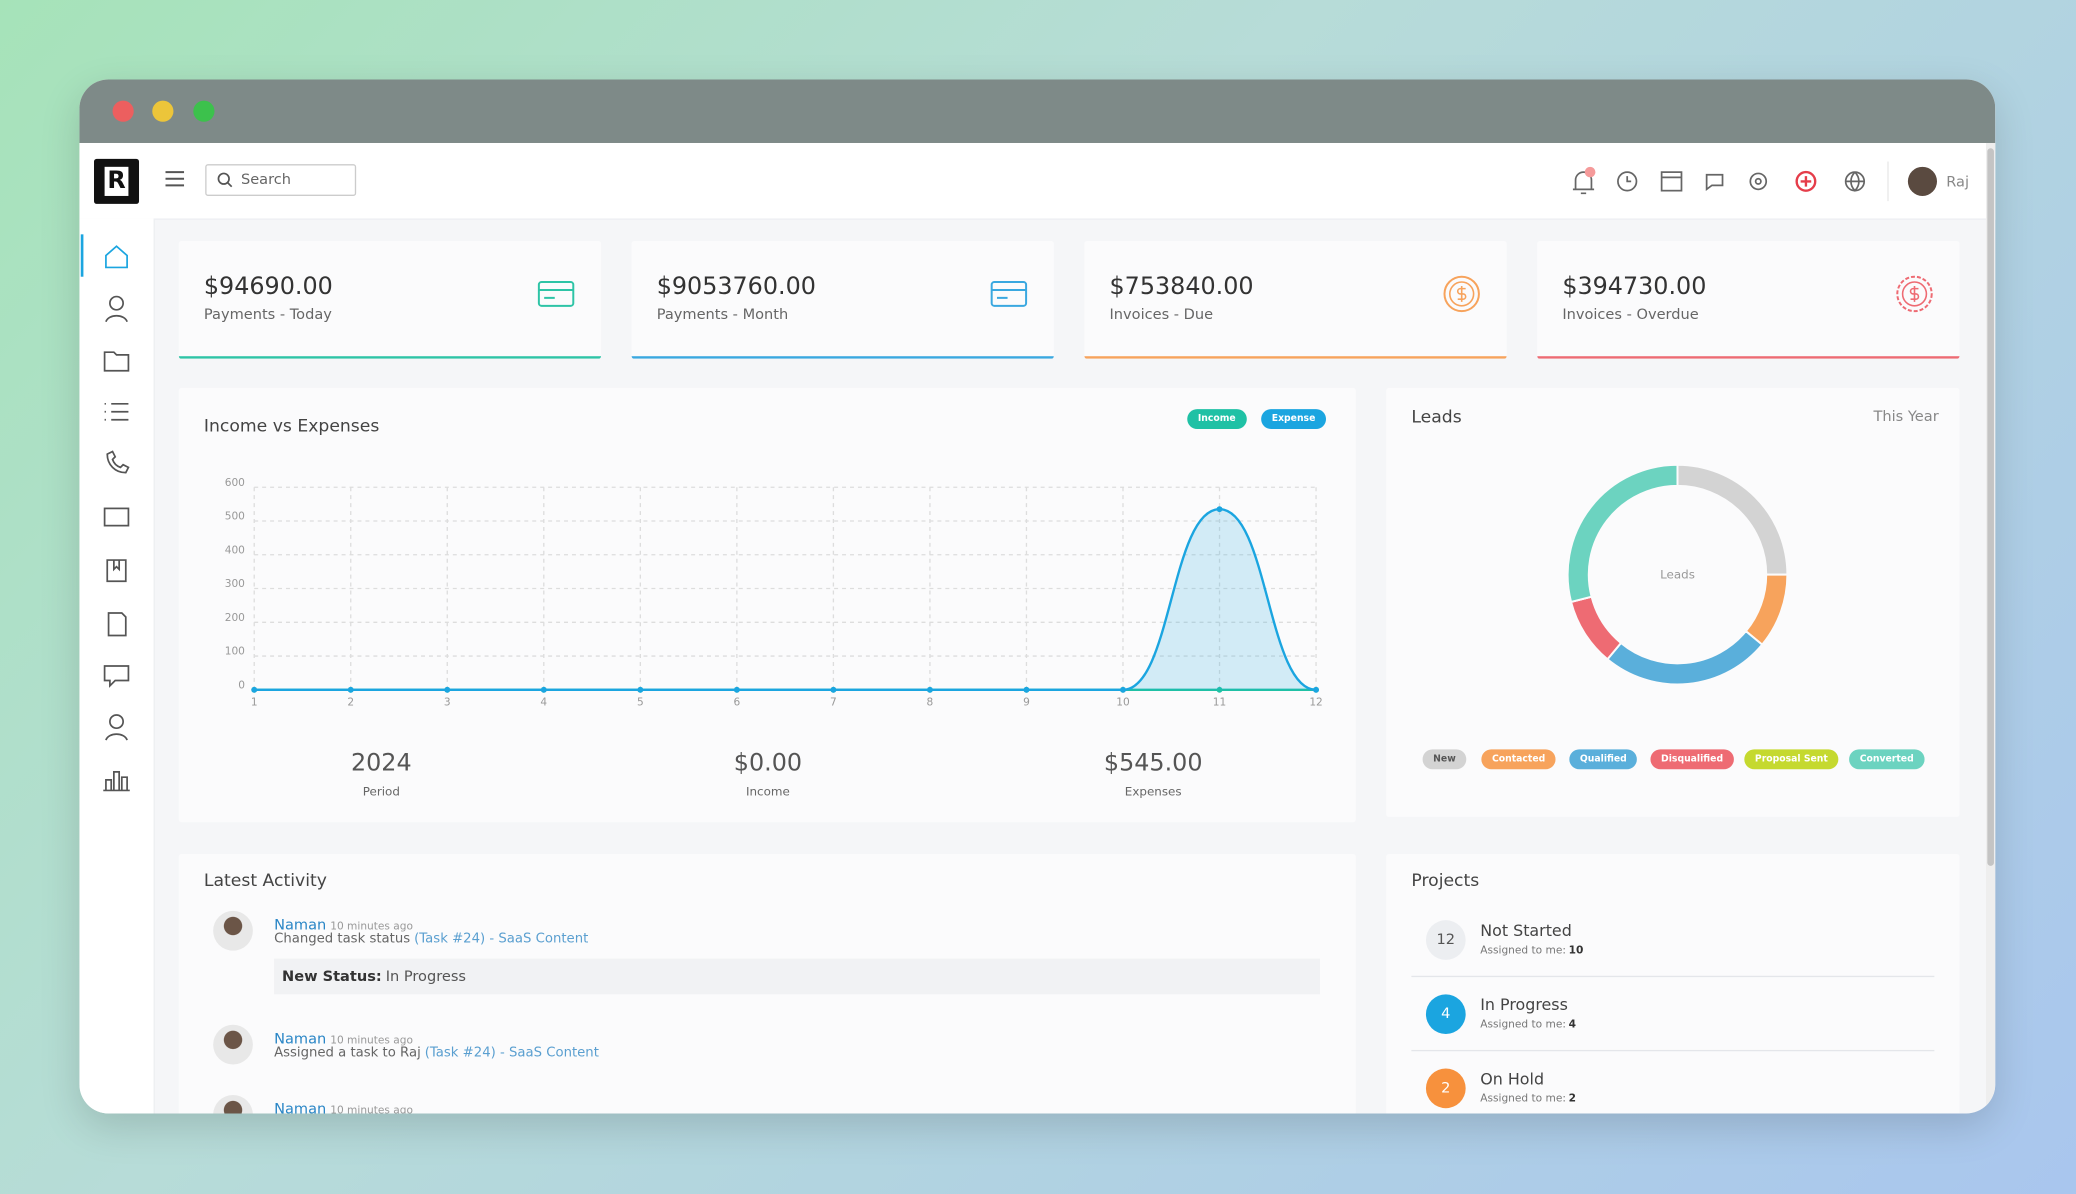 Image resolution: width=2076 pixels, height=1194 pixels. I want to click on activity-desc: Changed task status, so click(342, 939).